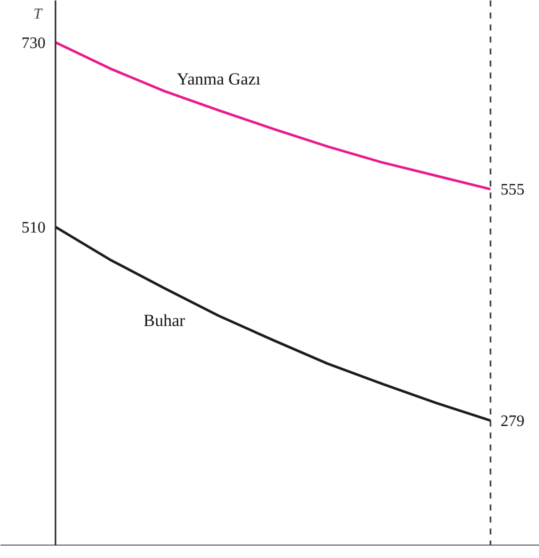 The image size is (539, 558). I want to click on series-label: Buhar, so click(164, 320).